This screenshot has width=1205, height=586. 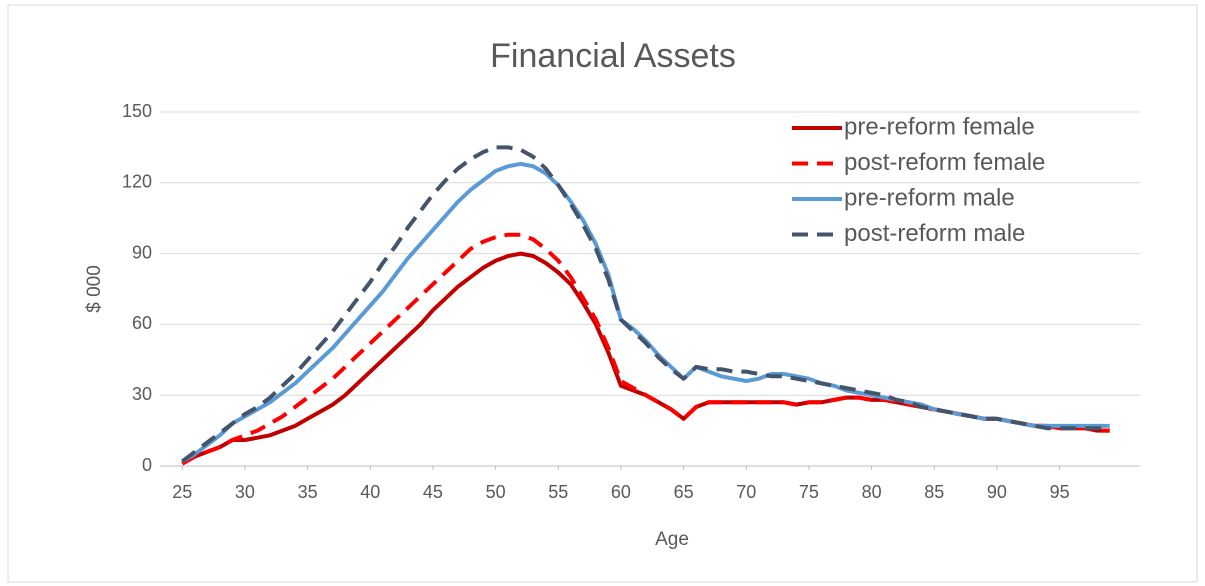 I want to click on legend-label: pre-reform female, so click(x=939, y=126).